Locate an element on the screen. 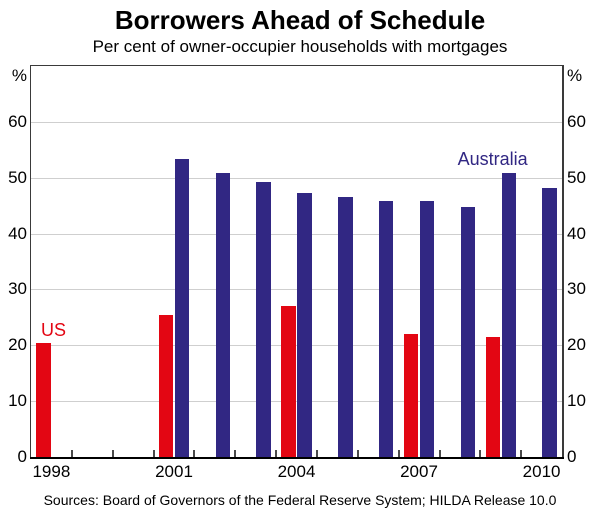 This screenshot has width=600, height=518. series-label-australia: Australia is located at coordinates (492, 159).